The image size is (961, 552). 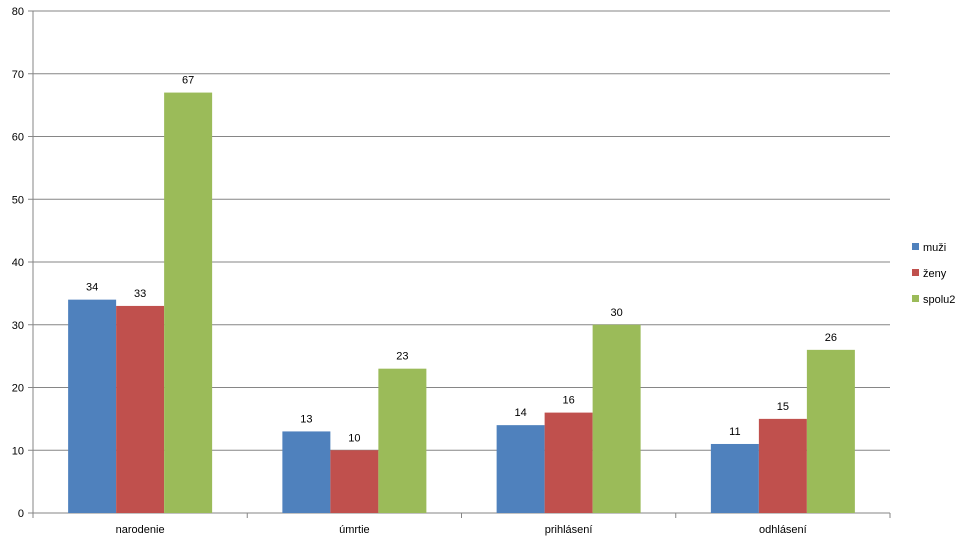 What do you see at coordinates (18, 451) in the screenshot?
I see `y-tick-label: 10` at bounding box center [18, 451].